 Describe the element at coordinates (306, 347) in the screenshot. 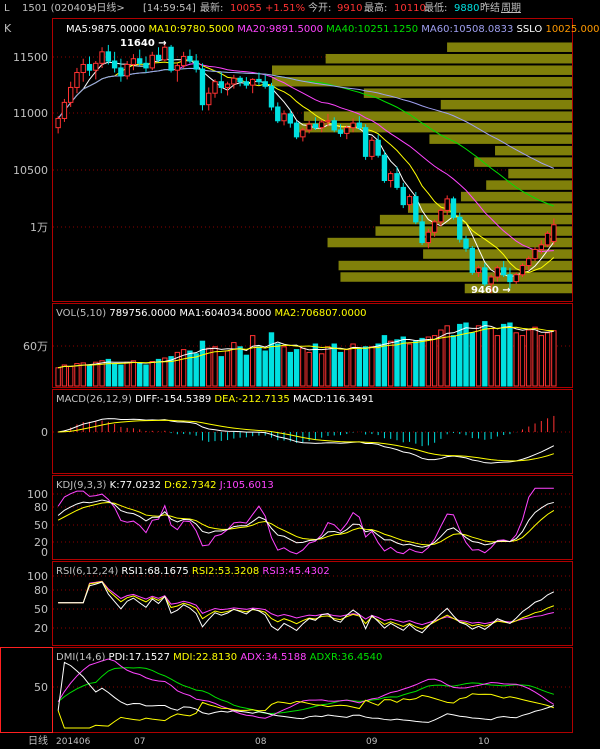

I see `vol-ma2-line` at that location.